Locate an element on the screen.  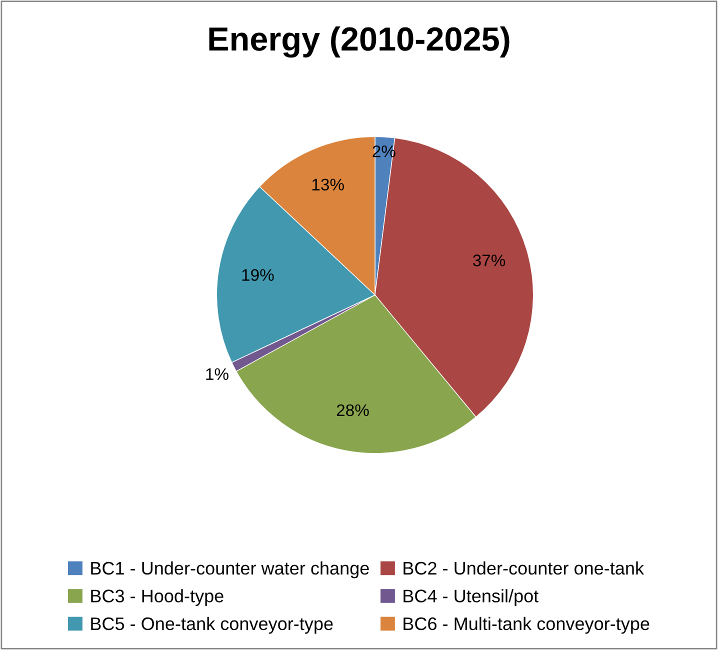
legend-label: BC3 - Hood-type is located at coordinates (157, 597).